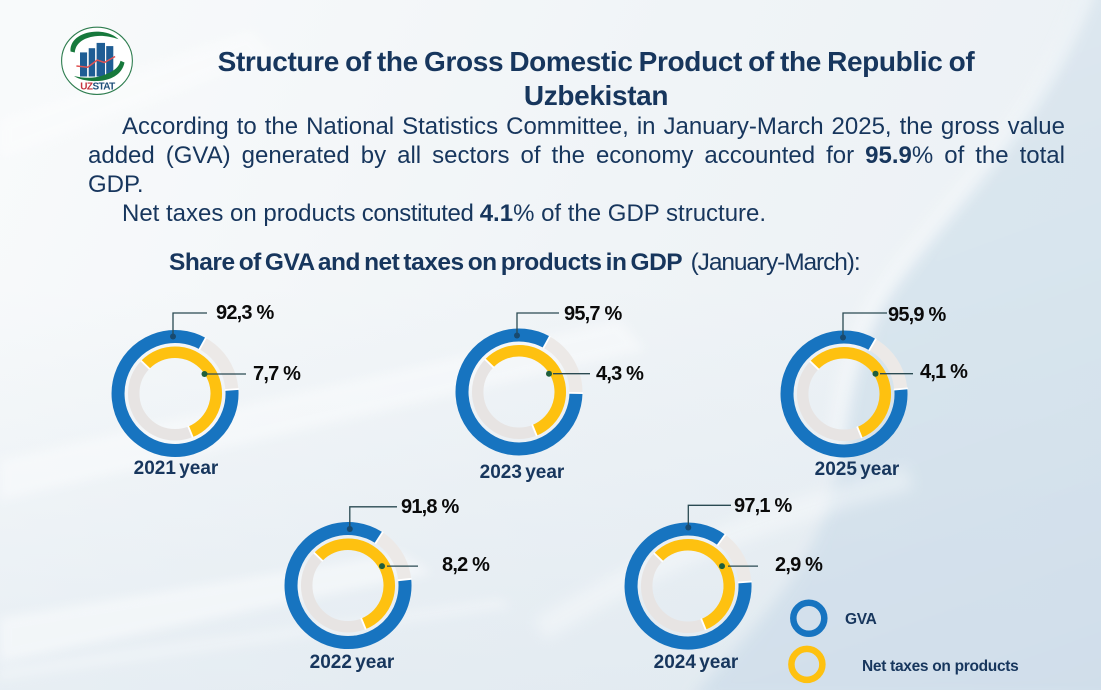  Describe the element at coordinates (97, 87) in the screenshot. I see `svg-text: UZSTAT` at that location.